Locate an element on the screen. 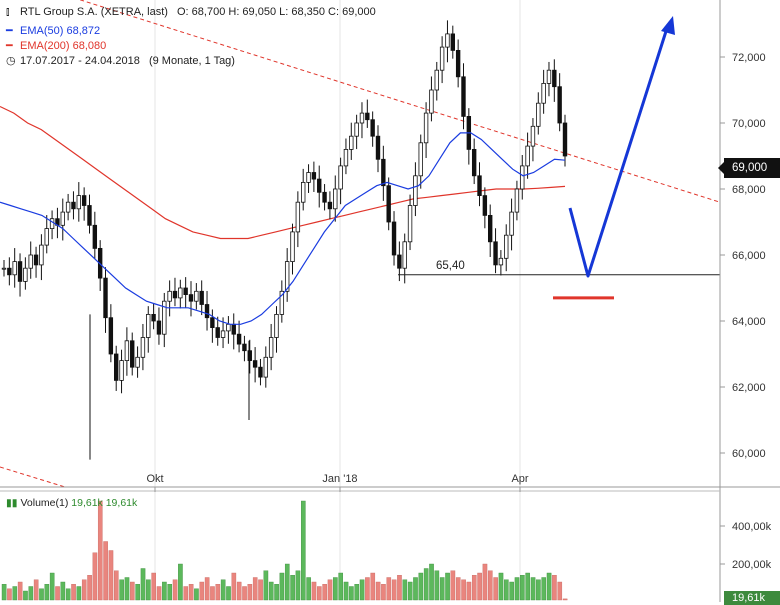  ema50-value: 68,872 is located at coordinates (83, 31).